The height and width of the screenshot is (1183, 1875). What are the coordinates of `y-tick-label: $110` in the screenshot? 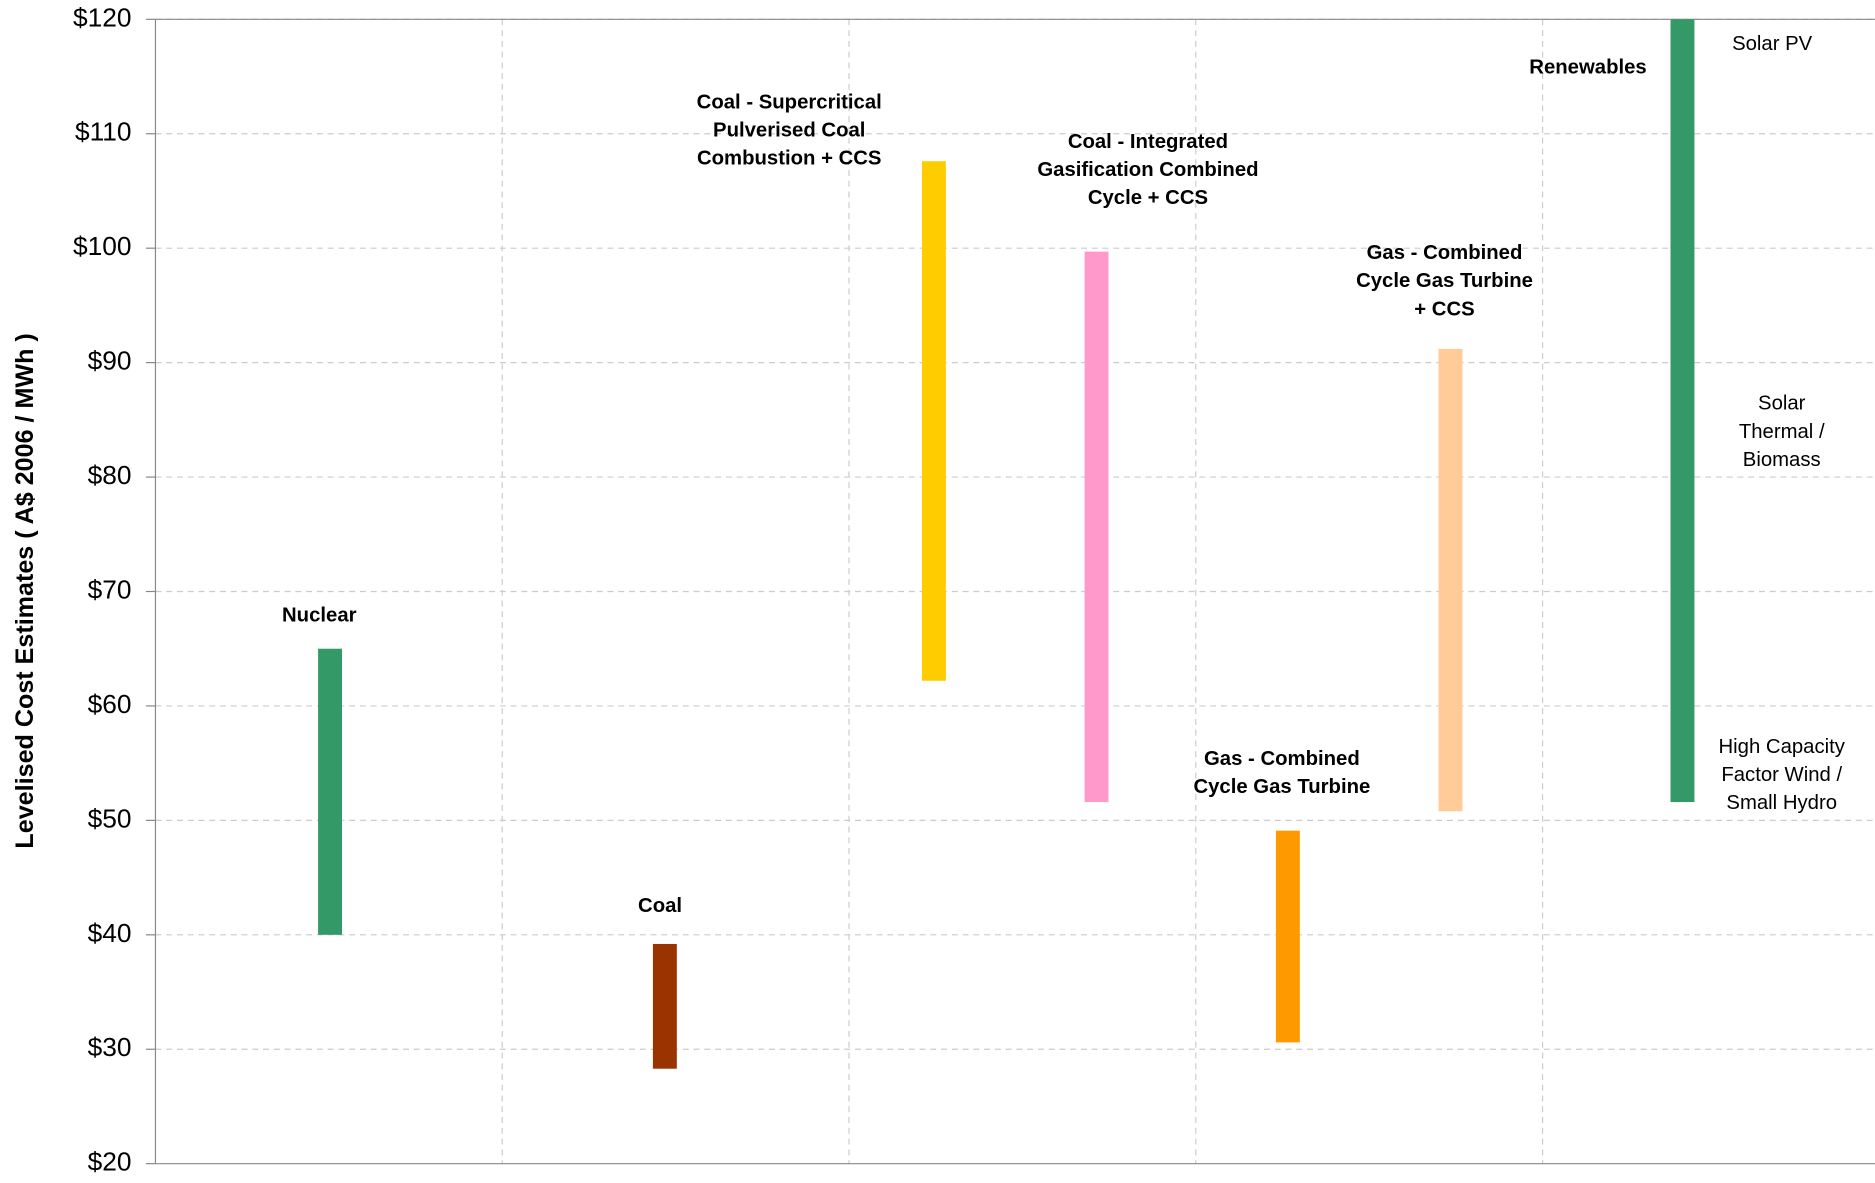 It's located at (103, 132).